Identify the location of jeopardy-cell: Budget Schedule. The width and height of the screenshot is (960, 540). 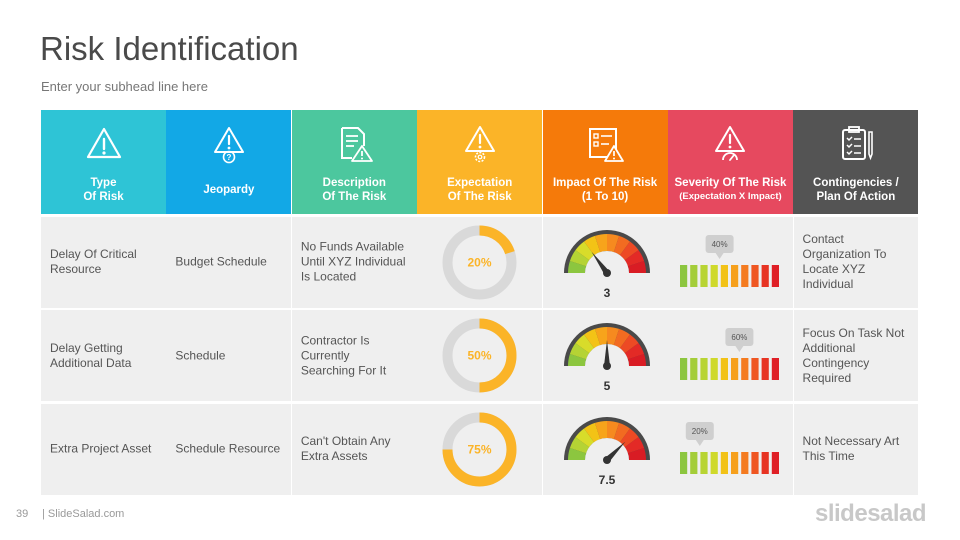
(229, 262).